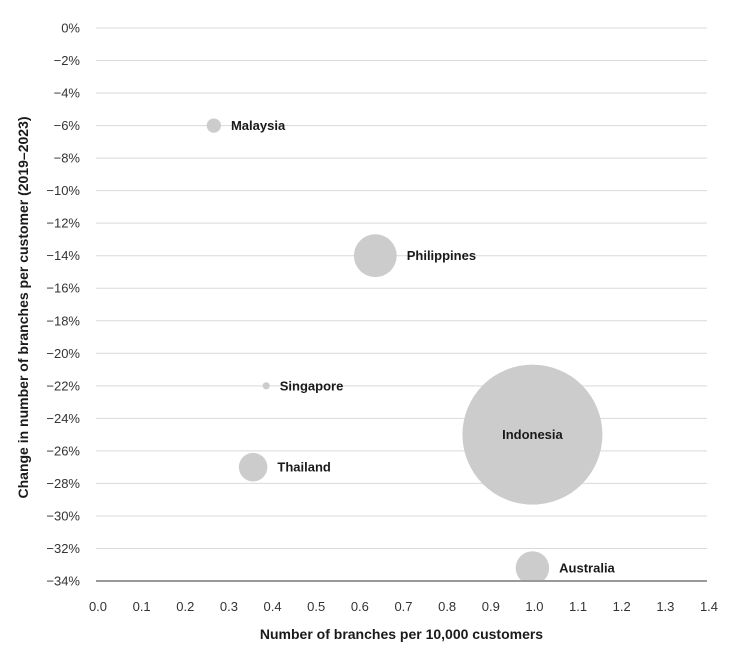 The height and width of the screenshot is (652, 742). What do you see at coordinates (258, 125) in the screenshot?
I see `label-malaysia: Malaysia` at bounding box center [258, 125].